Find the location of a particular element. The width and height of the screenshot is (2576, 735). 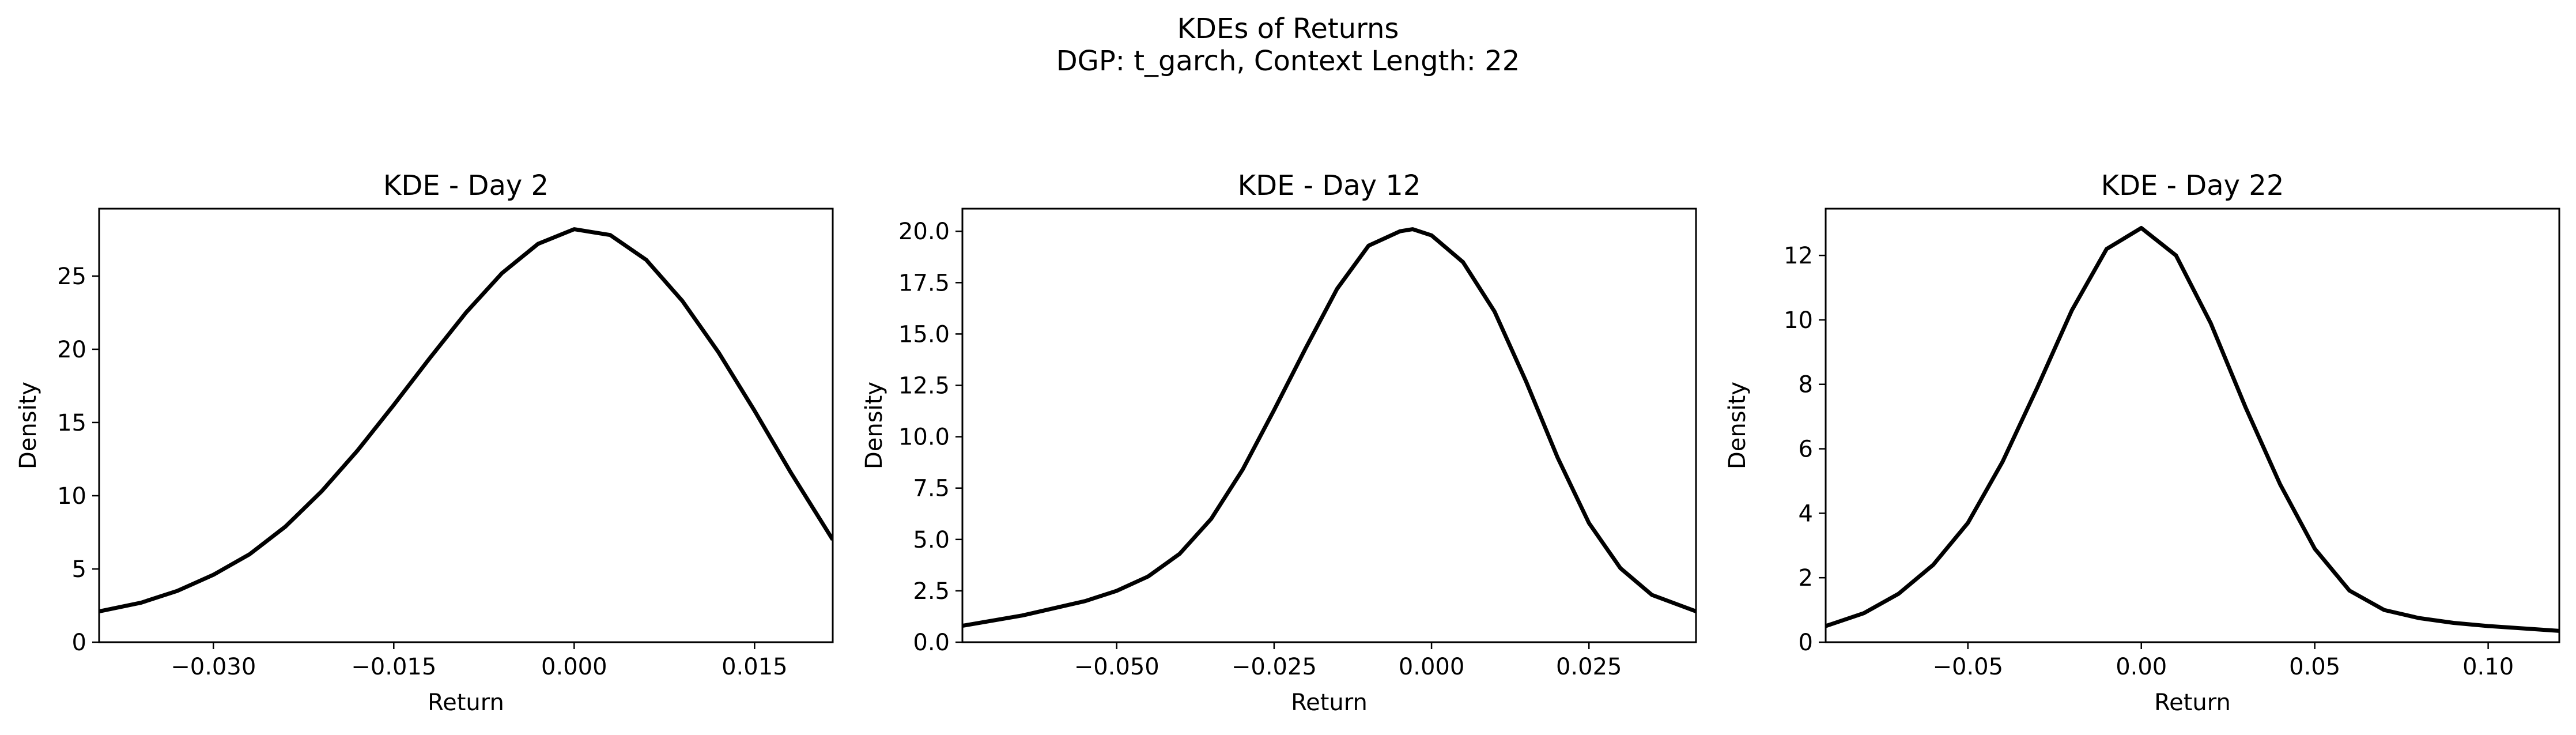

suptitle-line1: KDEs of Returns is located at coordinates (1288, 29).